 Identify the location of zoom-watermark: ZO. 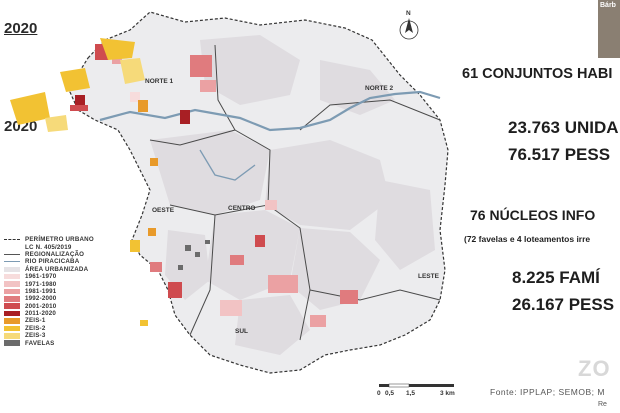
(594, 368).